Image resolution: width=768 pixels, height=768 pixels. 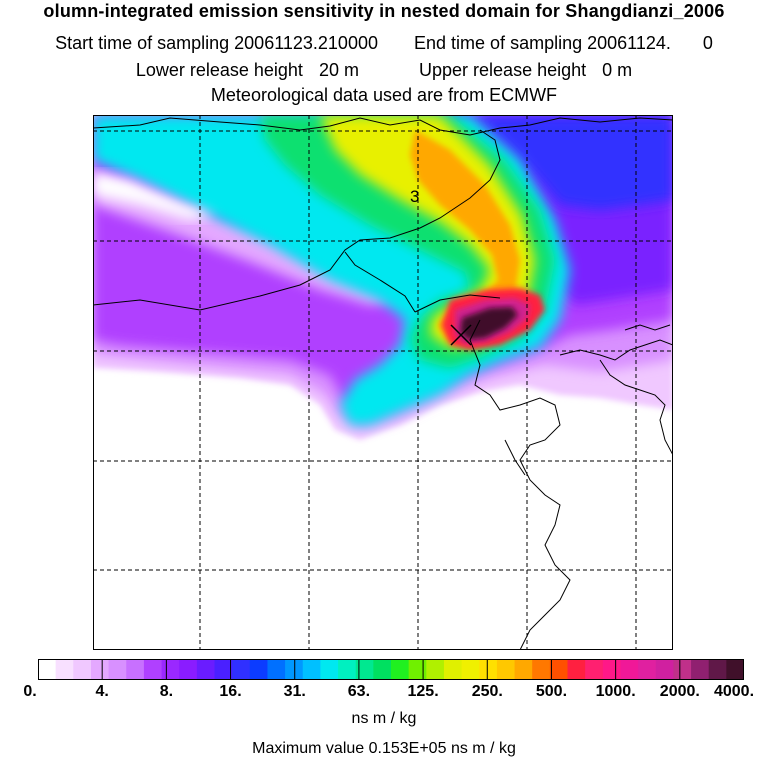 What do you see at coordinates (230, 691) in the screenshot?
I see `colorbar-tick-label: 16.` at bounding box center [230, 691].